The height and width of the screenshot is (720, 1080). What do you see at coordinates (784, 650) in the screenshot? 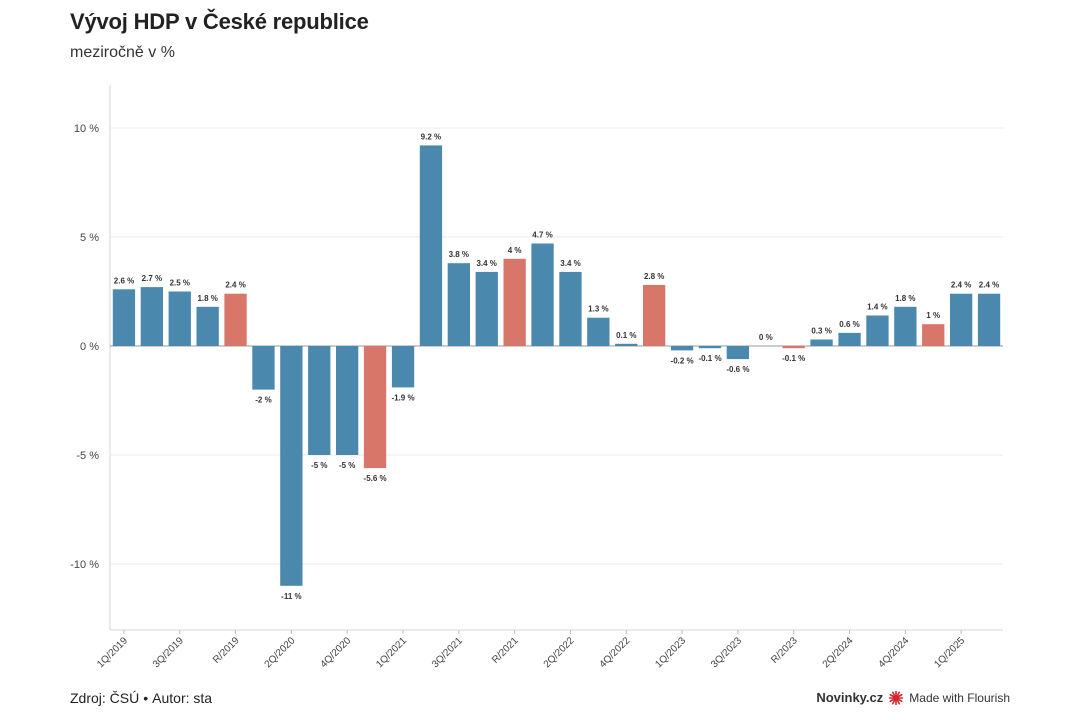
I see `x-tick-label: R/2023` at bounding box center [784, 650].